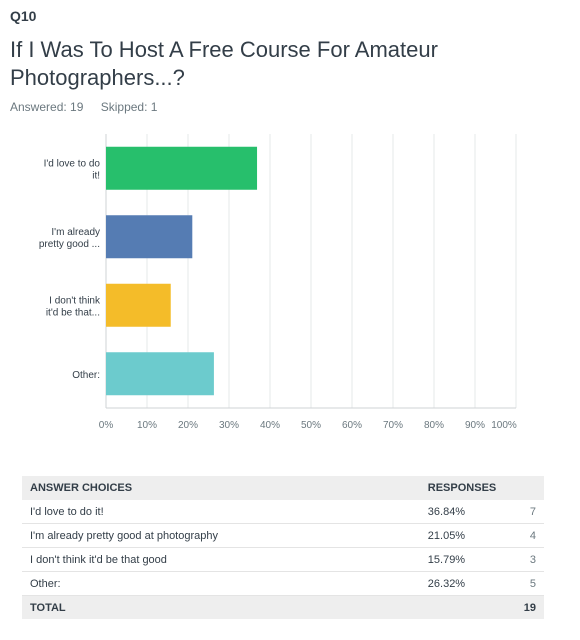  What do you see at coordinates (75, 300) in the screenshot?
I see `category-label: I don't think` at bounding box center [75, 300].